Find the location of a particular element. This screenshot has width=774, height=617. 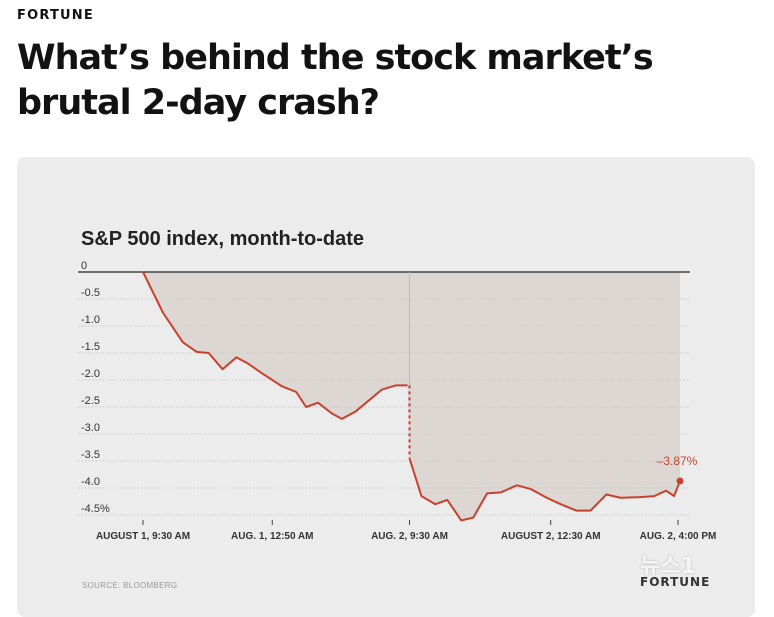

y-tick-label: -3.0 is located at coordinates (90, 428).